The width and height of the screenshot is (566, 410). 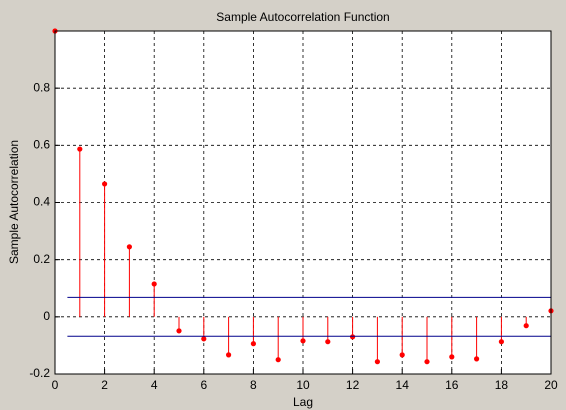 I want to click on x-axis-label: Lag, so click(x=303, y=402).